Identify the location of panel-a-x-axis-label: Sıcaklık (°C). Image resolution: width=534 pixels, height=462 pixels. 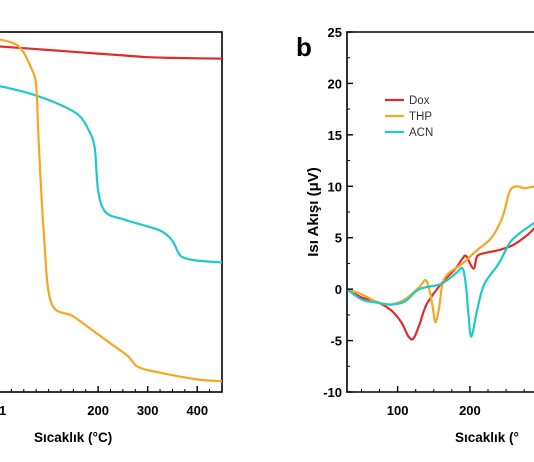
(73, 437).